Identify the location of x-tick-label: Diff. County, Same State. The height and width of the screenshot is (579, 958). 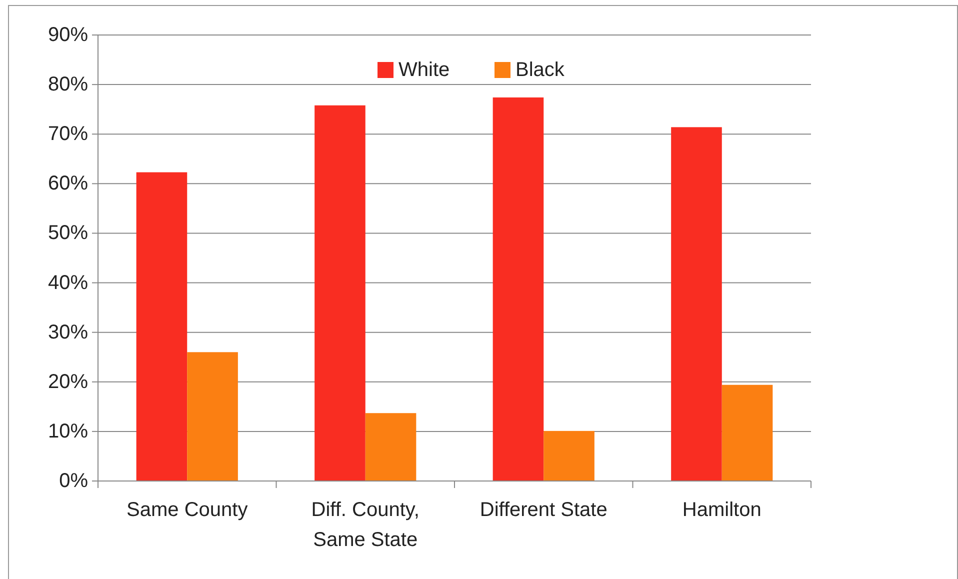
(365, 525).